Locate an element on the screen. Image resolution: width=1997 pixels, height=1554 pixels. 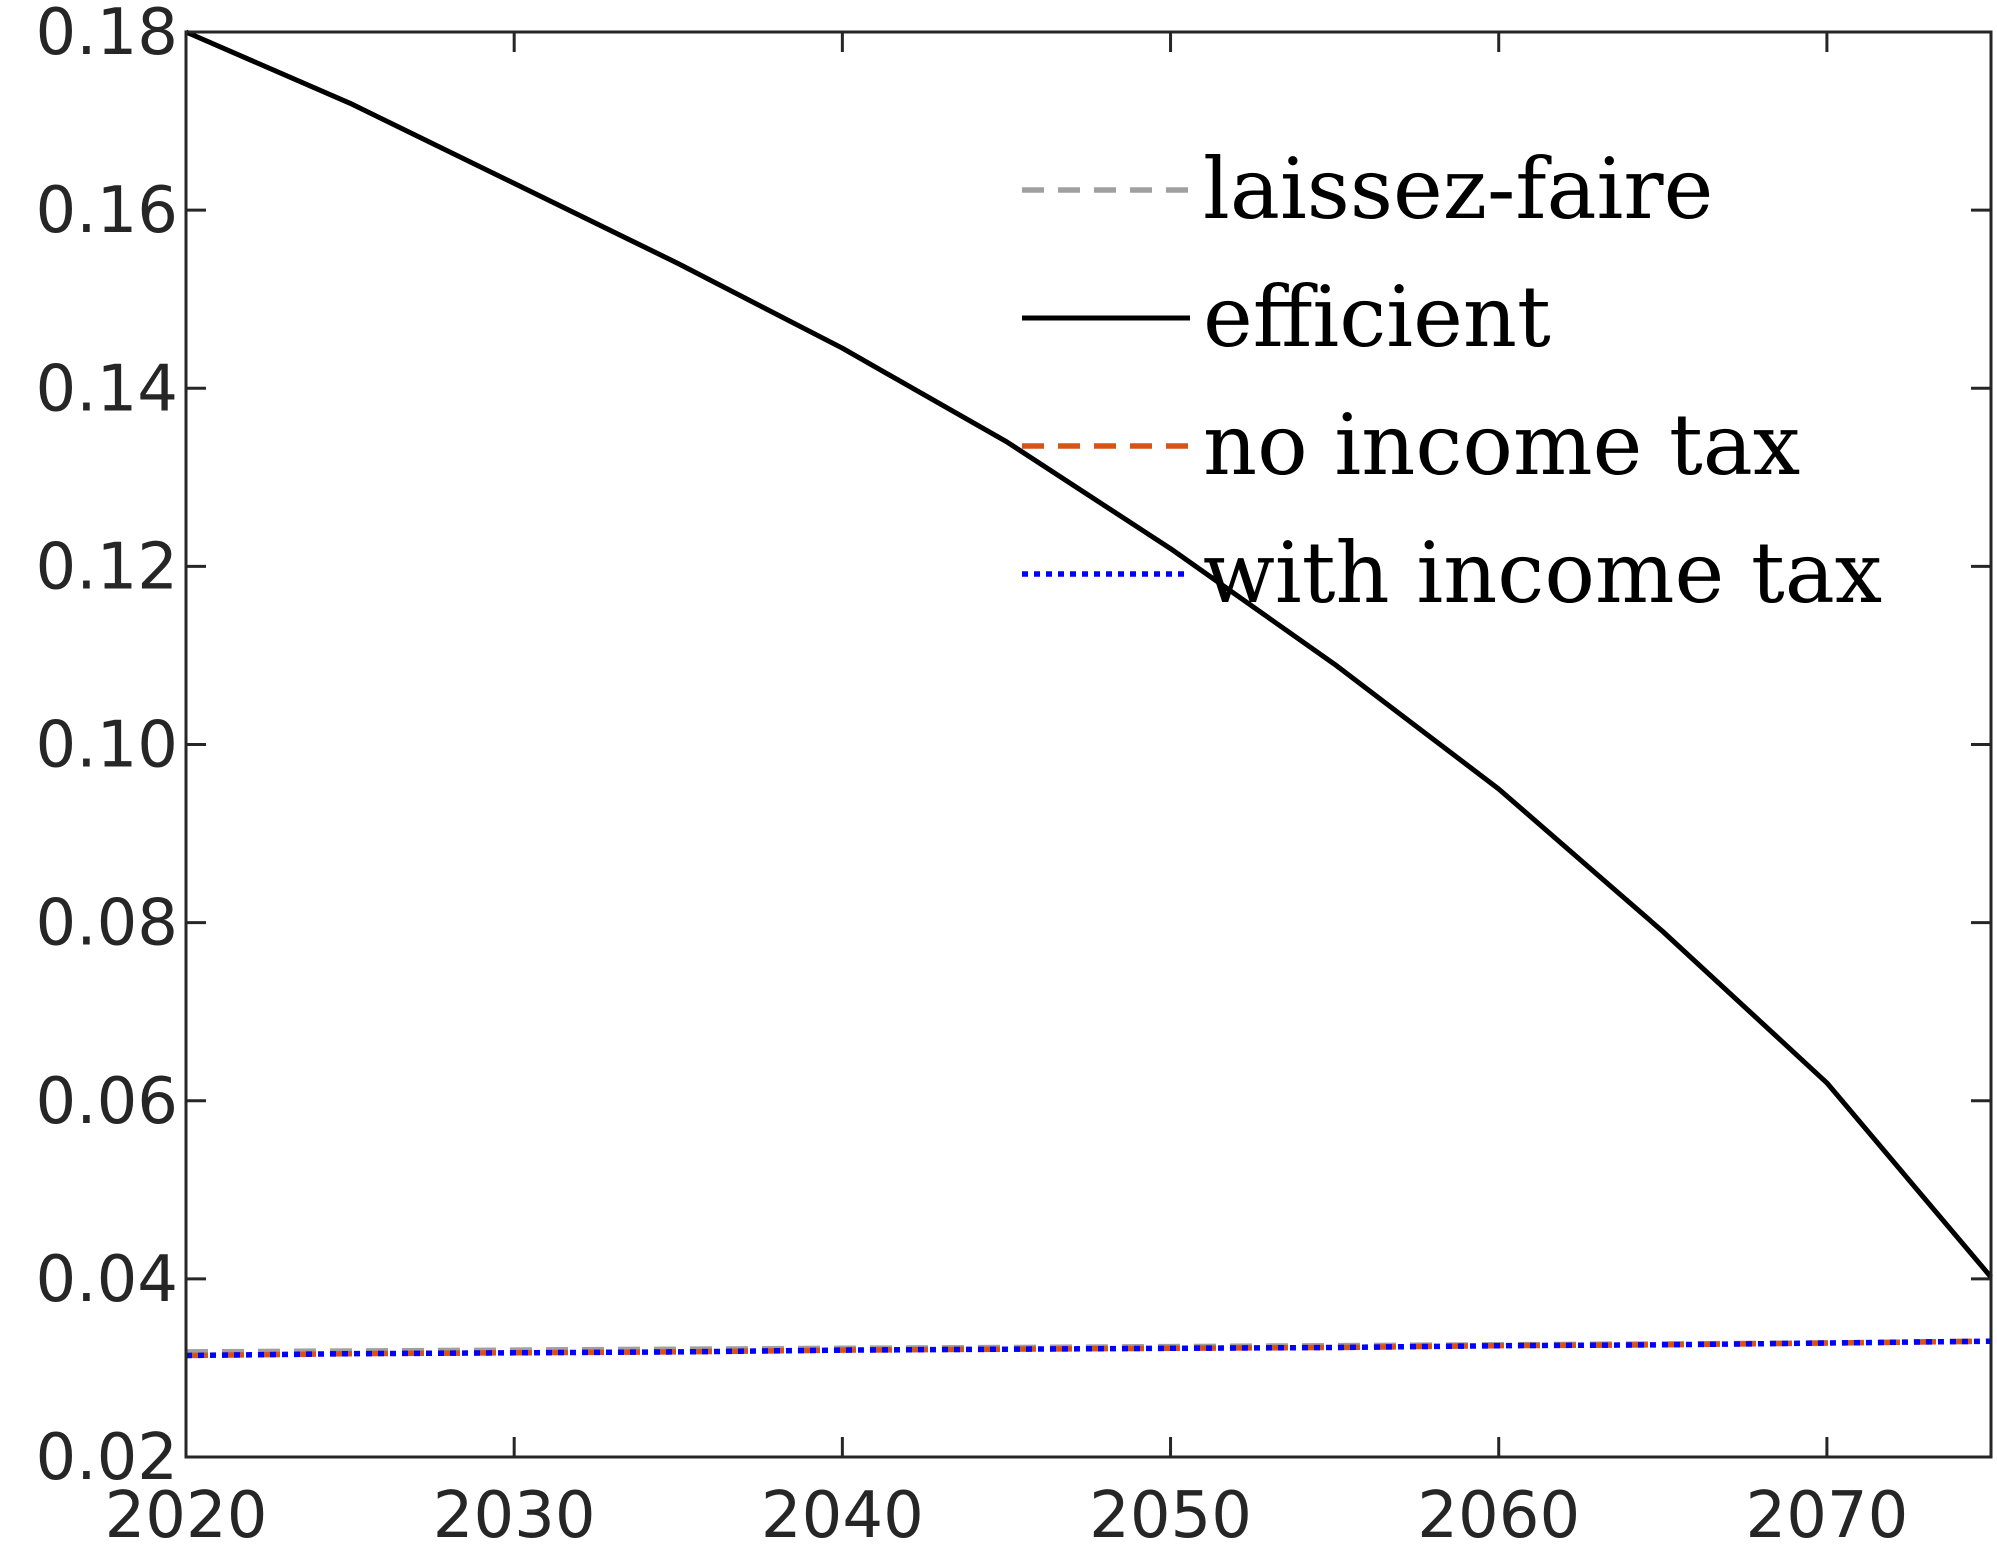
x-tick-label: 2070 is located at coordinates (1826, 1516).